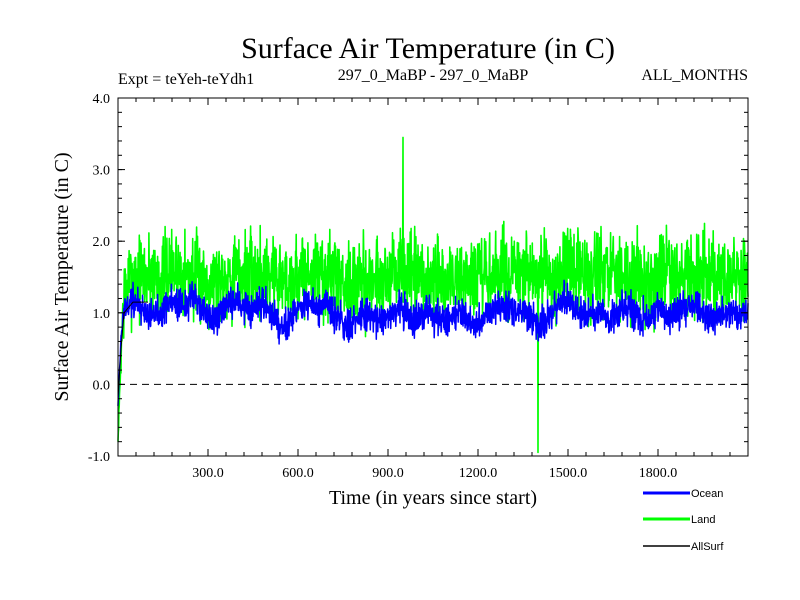 This screenshot has height=600, width=800. I want to click on y-tick-label: 4.0, so click(102, 99).